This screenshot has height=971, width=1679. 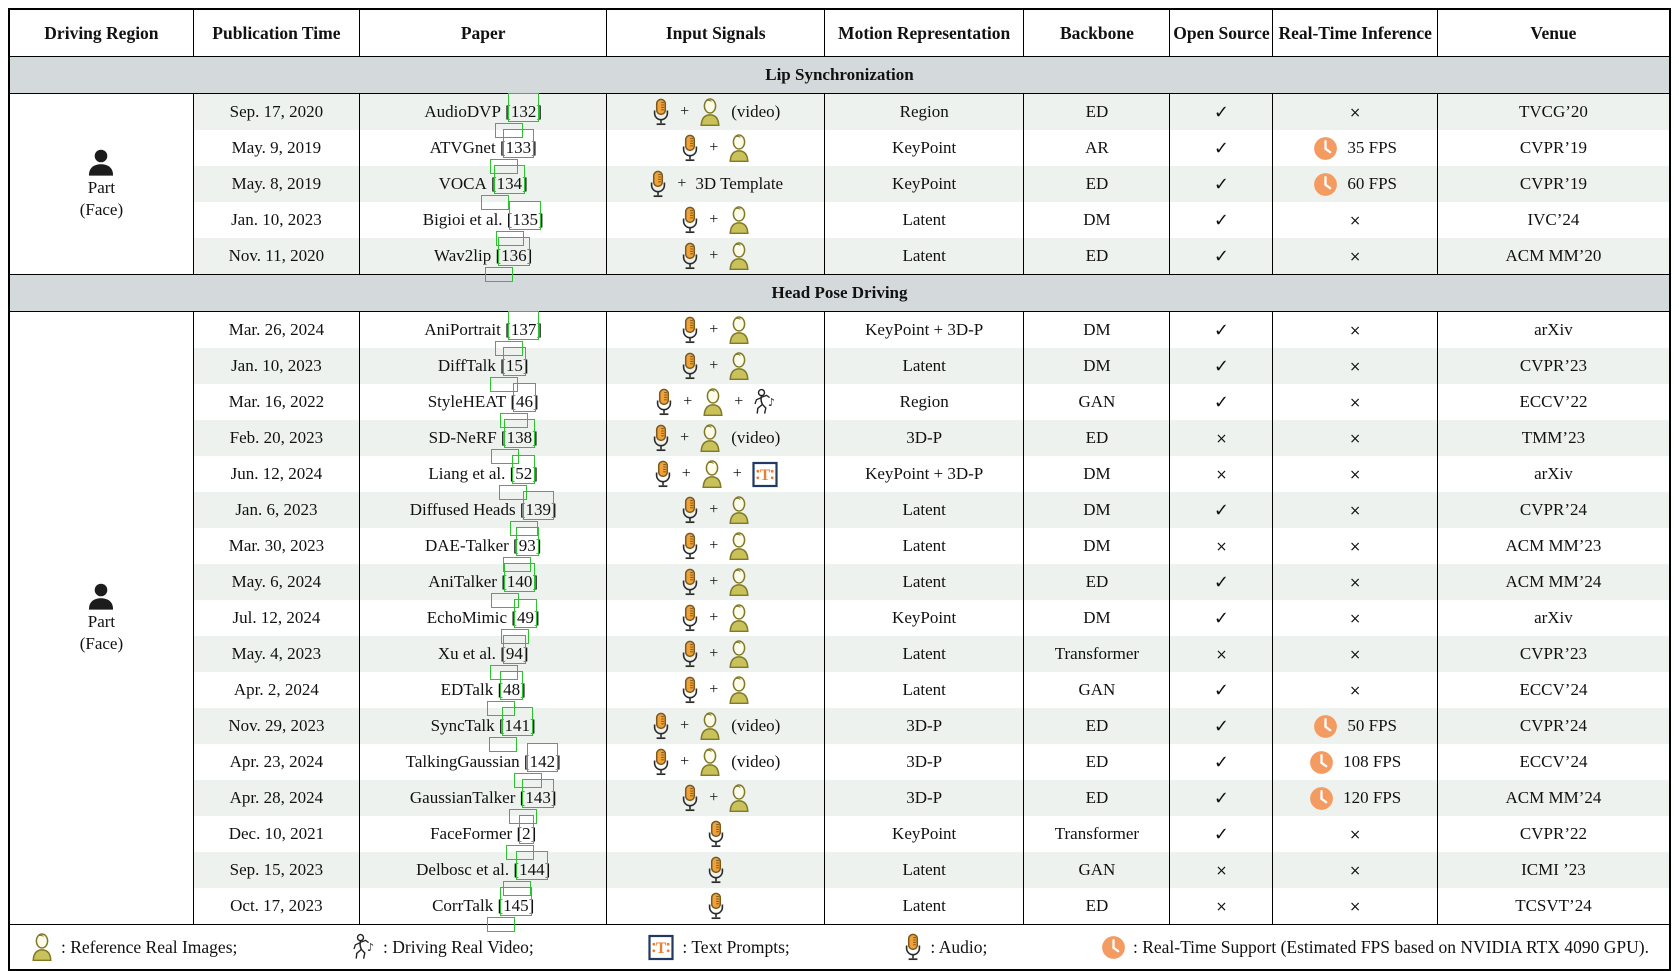 I want to click on cell-motion-representation: KeyPoint + 3D-P, so click(x=924, y=474).